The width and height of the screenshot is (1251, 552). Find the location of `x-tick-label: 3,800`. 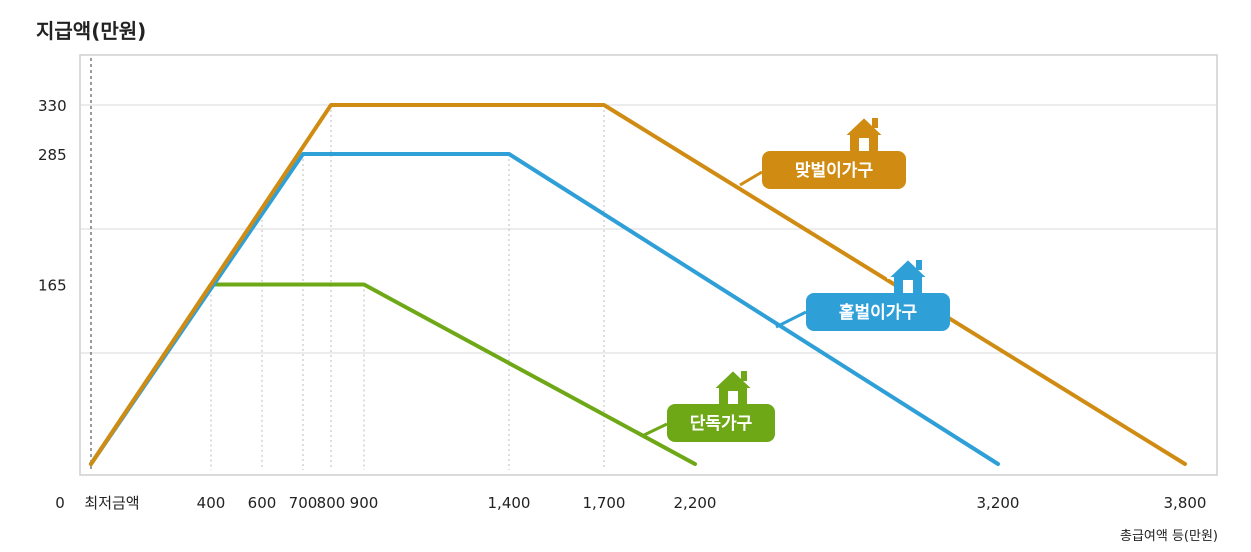

x-tick-label: 3,800 is located at coordinates (1185, 503).